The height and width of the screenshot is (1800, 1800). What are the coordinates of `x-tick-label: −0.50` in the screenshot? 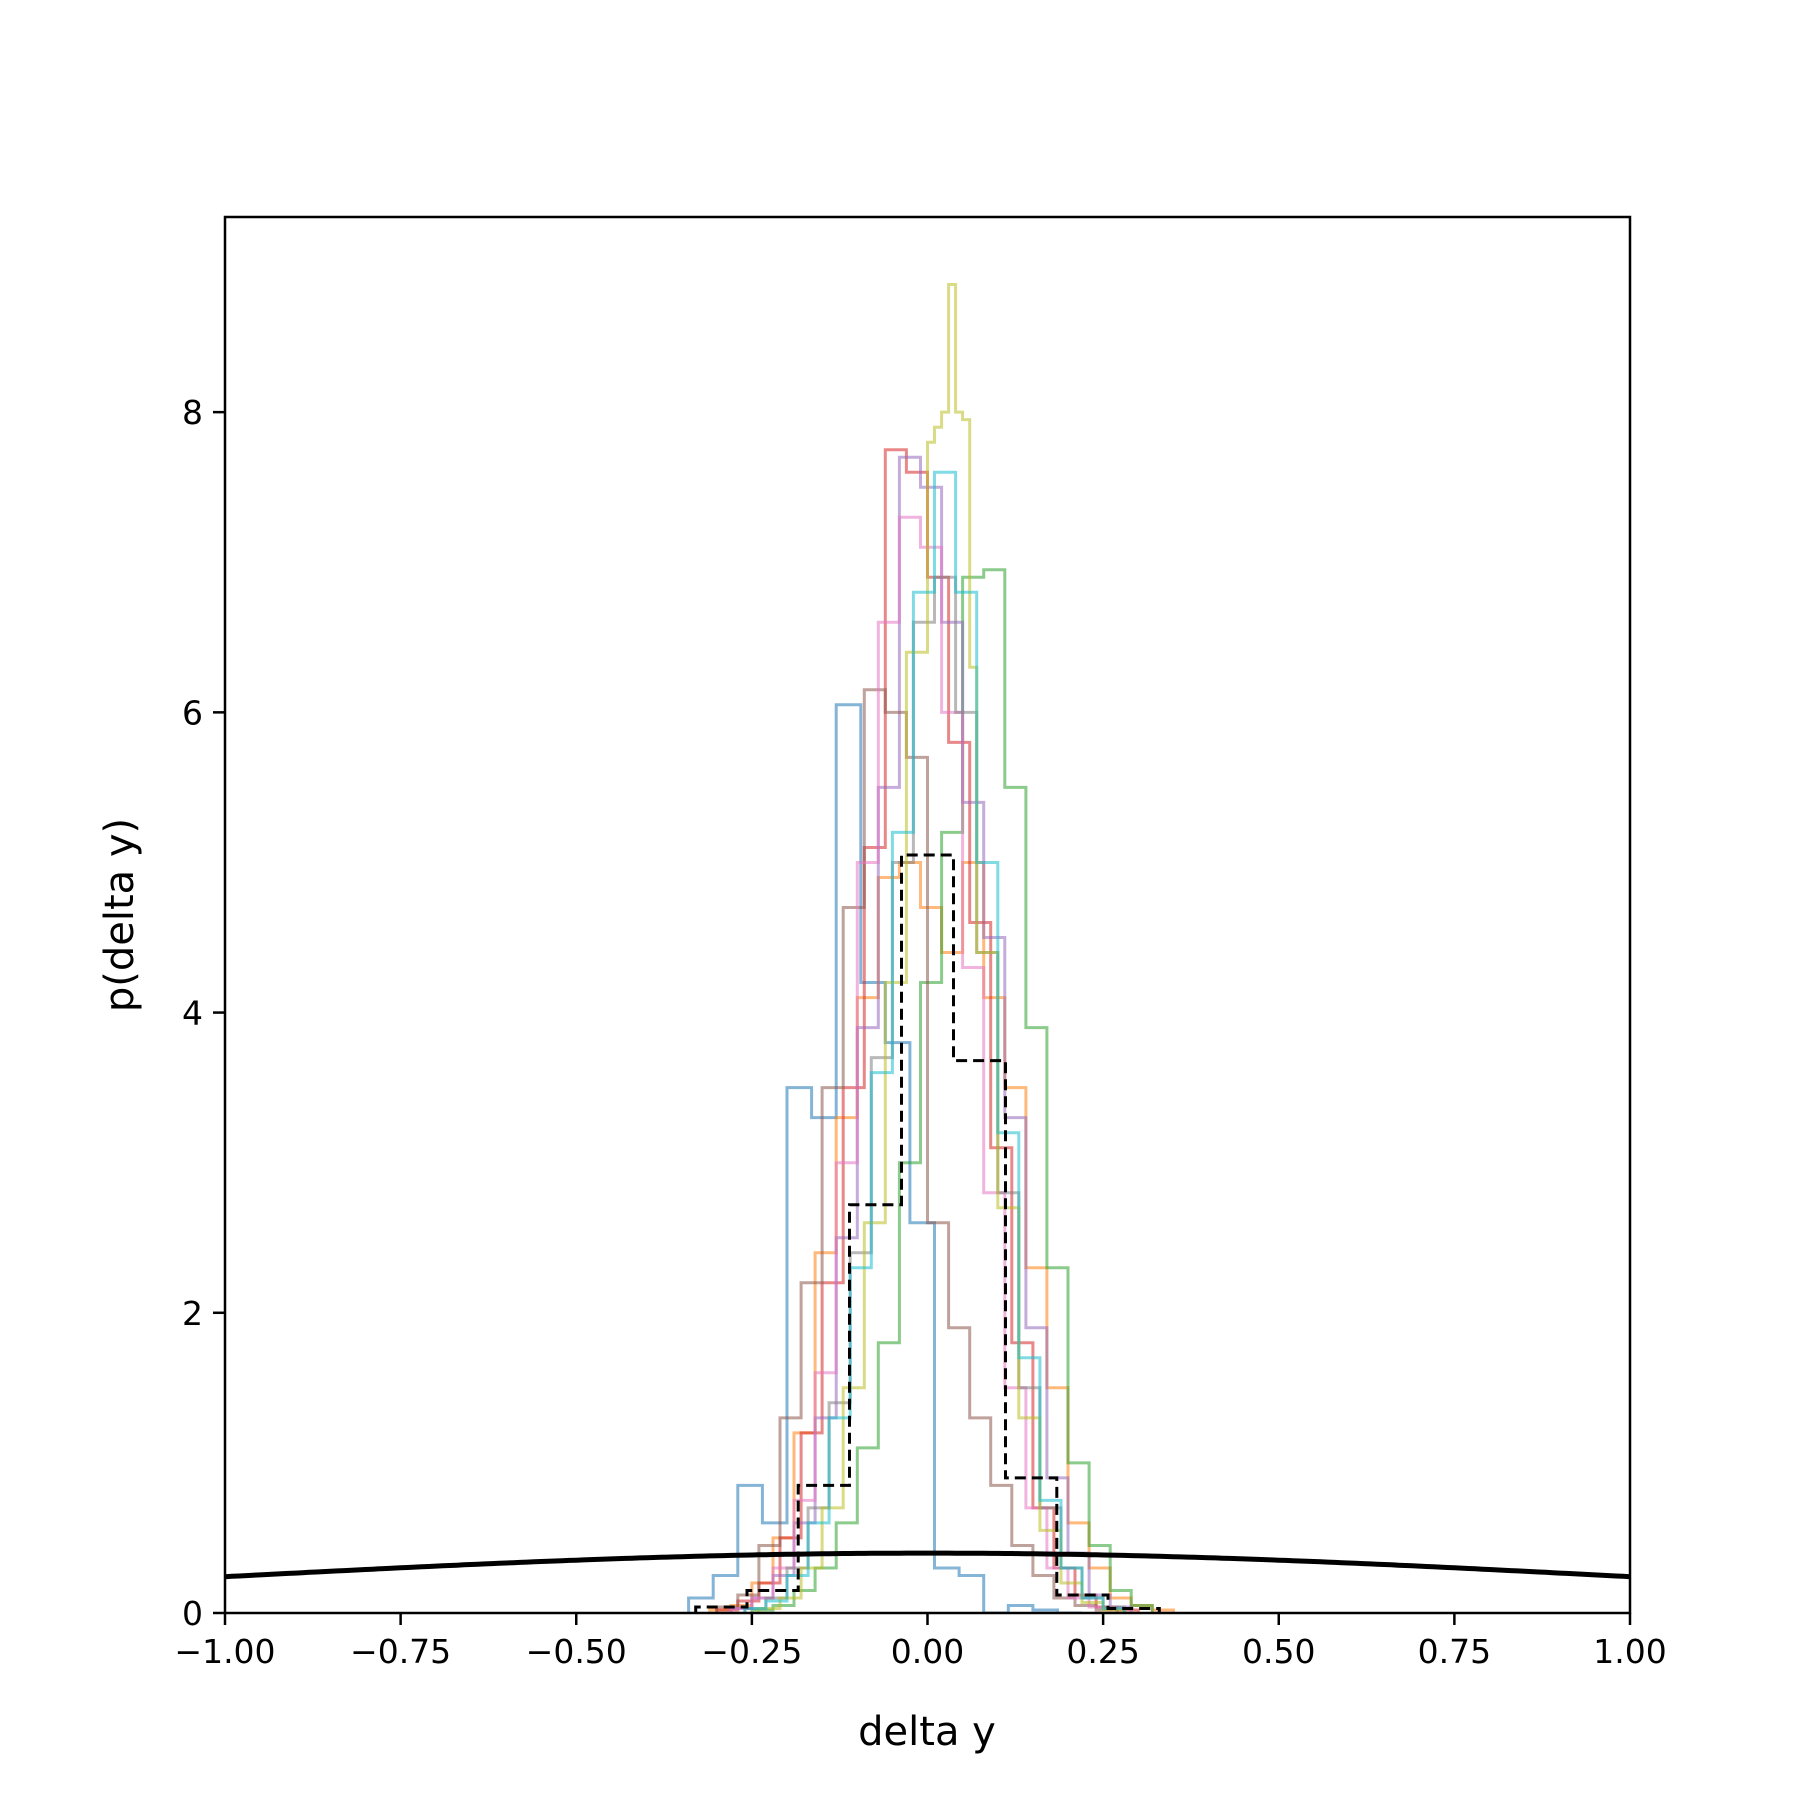 It's located at (576, 1651).